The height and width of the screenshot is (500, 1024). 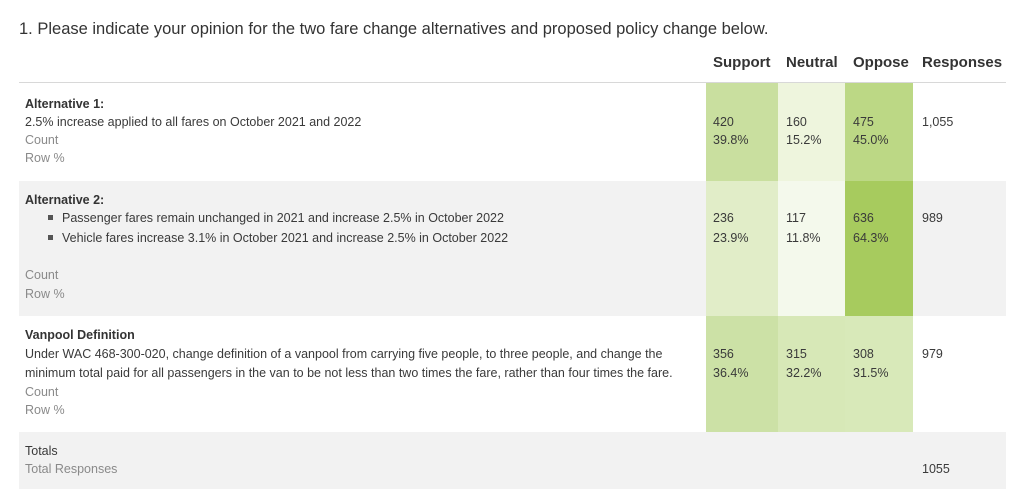 What do you see at coordinates (731, 140) in the screenshot?
I see `alt1-support-pct: 39.8%` at bounding box center [731, 140].